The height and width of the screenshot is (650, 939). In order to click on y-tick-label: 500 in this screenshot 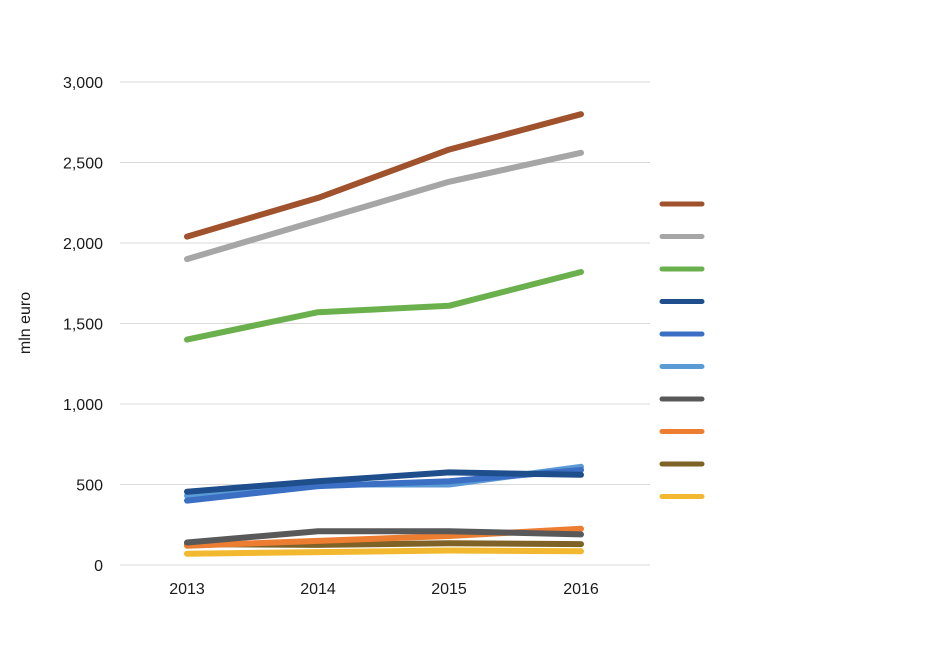, I will do `click(89, 486)`.